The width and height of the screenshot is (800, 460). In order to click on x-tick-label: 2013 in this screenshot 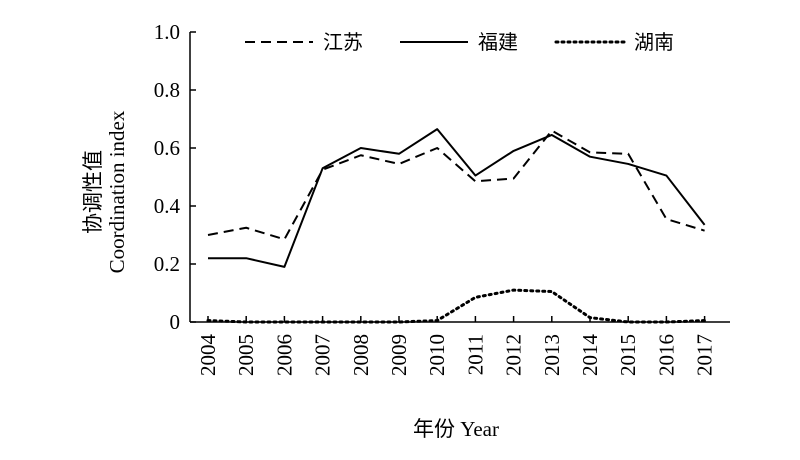, I will do `click(552, 355)`.